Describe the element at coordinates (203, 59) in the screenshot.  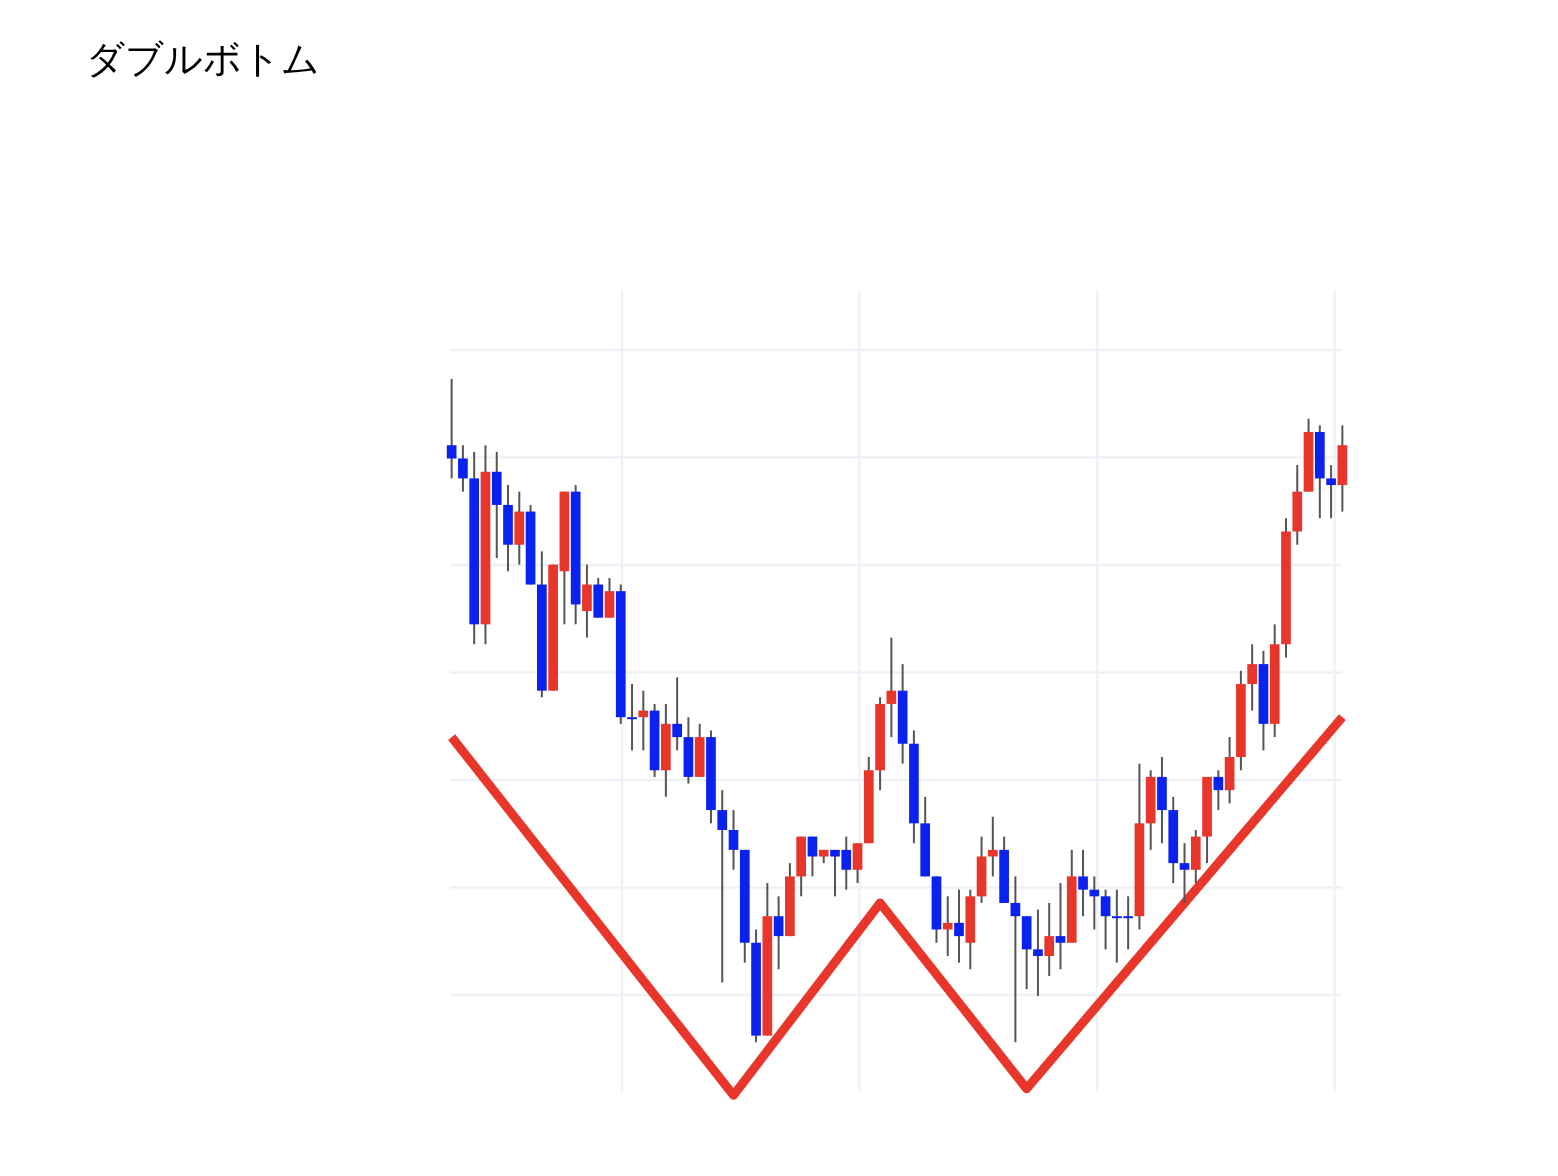
I see `chart-title: ダブルボトム` at that location.